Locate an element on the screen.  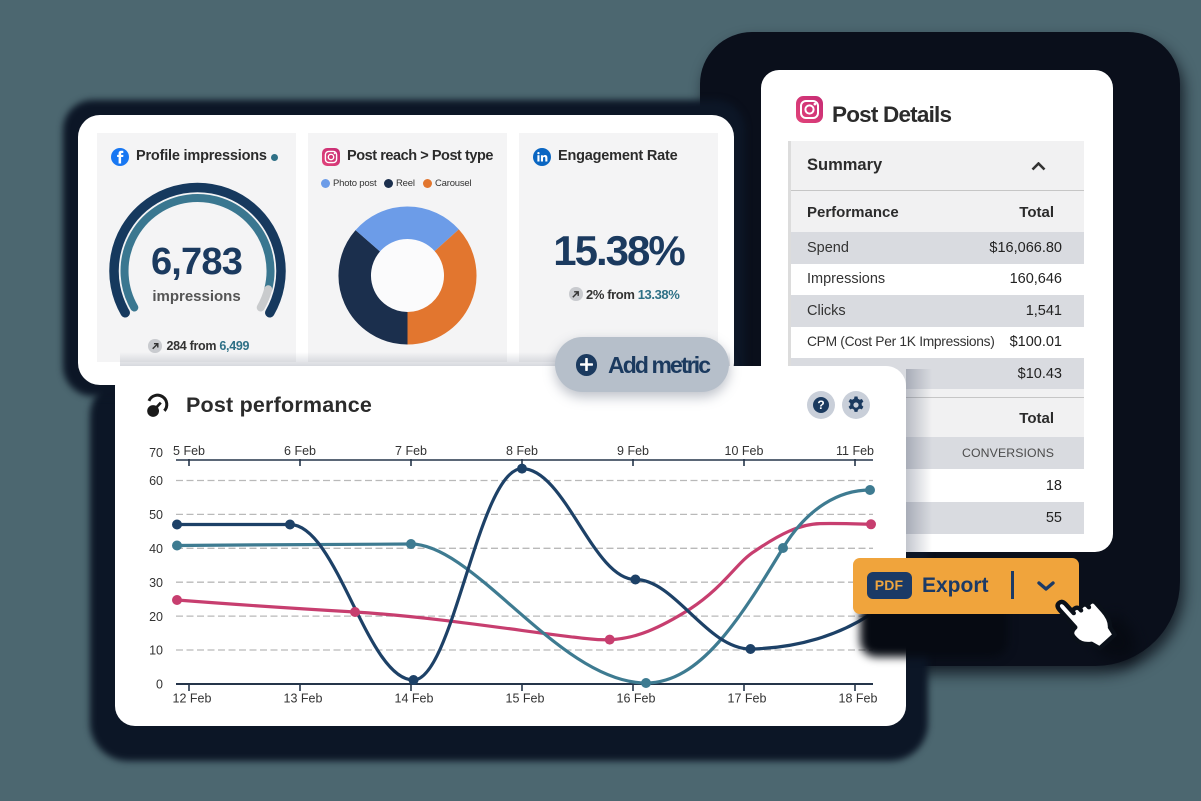
svg-text: 6 Feb is located at coordinates (300, 451).